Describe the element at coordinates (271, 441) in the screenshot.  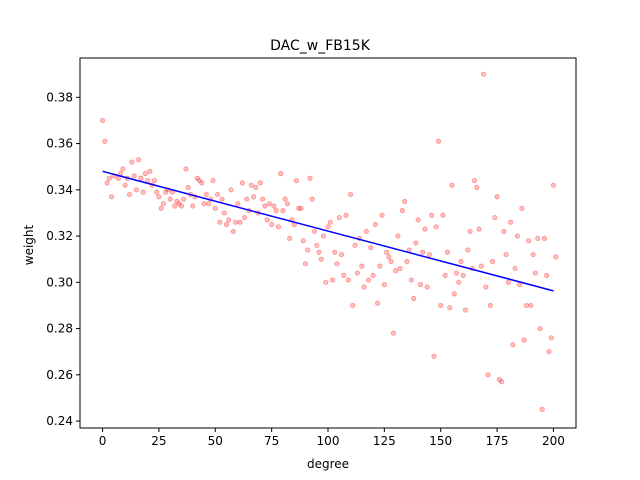
I see `x-tick-label: 75` at that location.